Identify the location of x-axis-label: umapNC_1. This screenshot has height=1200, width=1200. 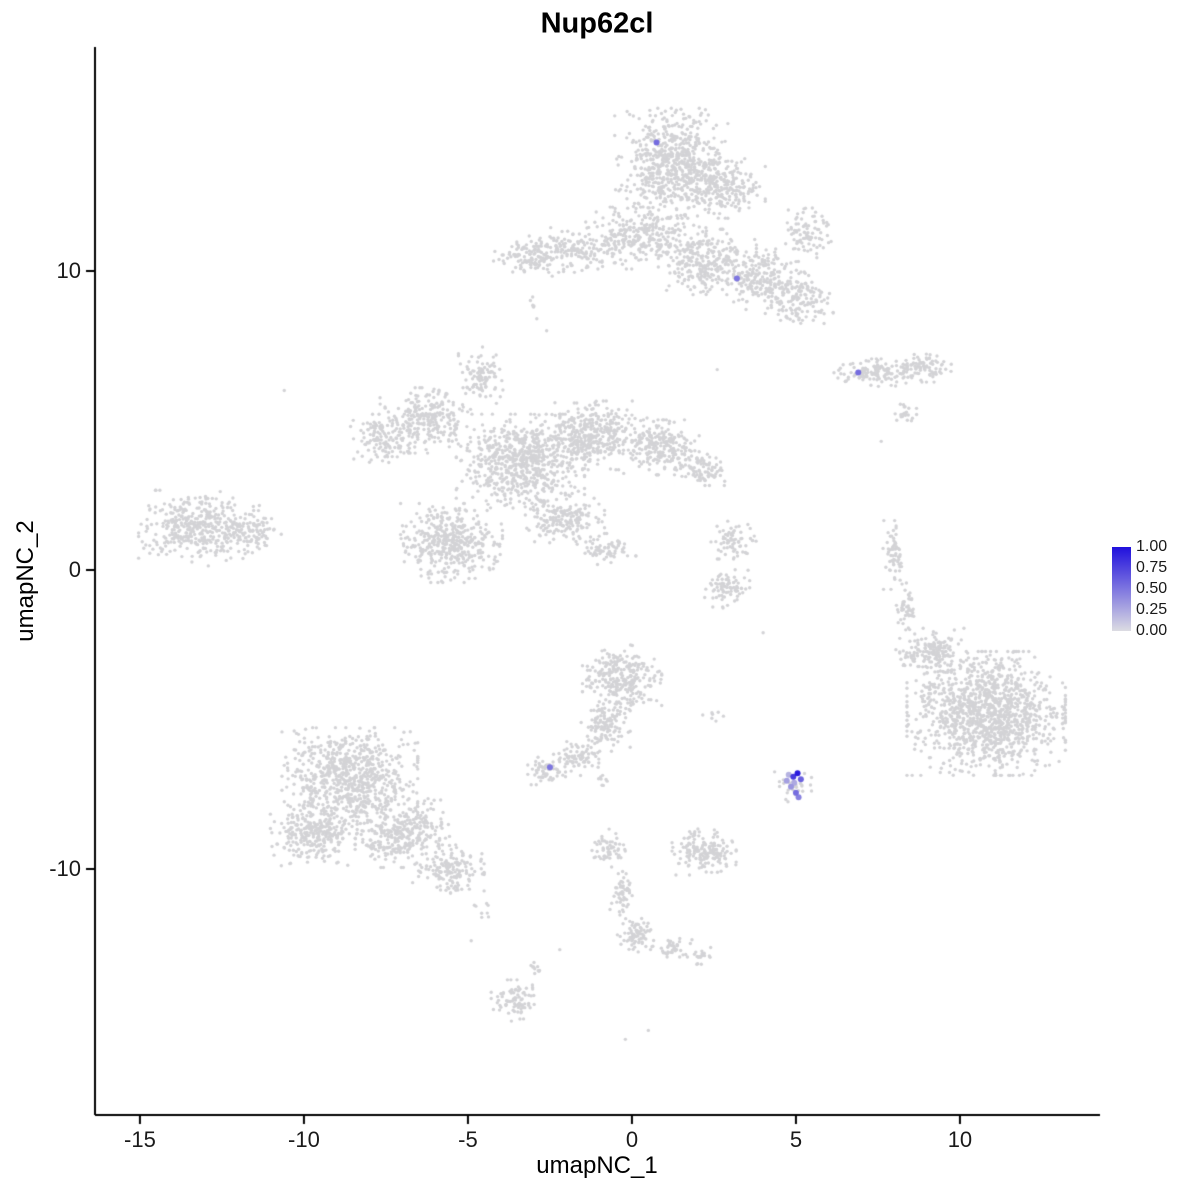
(597, 1165).